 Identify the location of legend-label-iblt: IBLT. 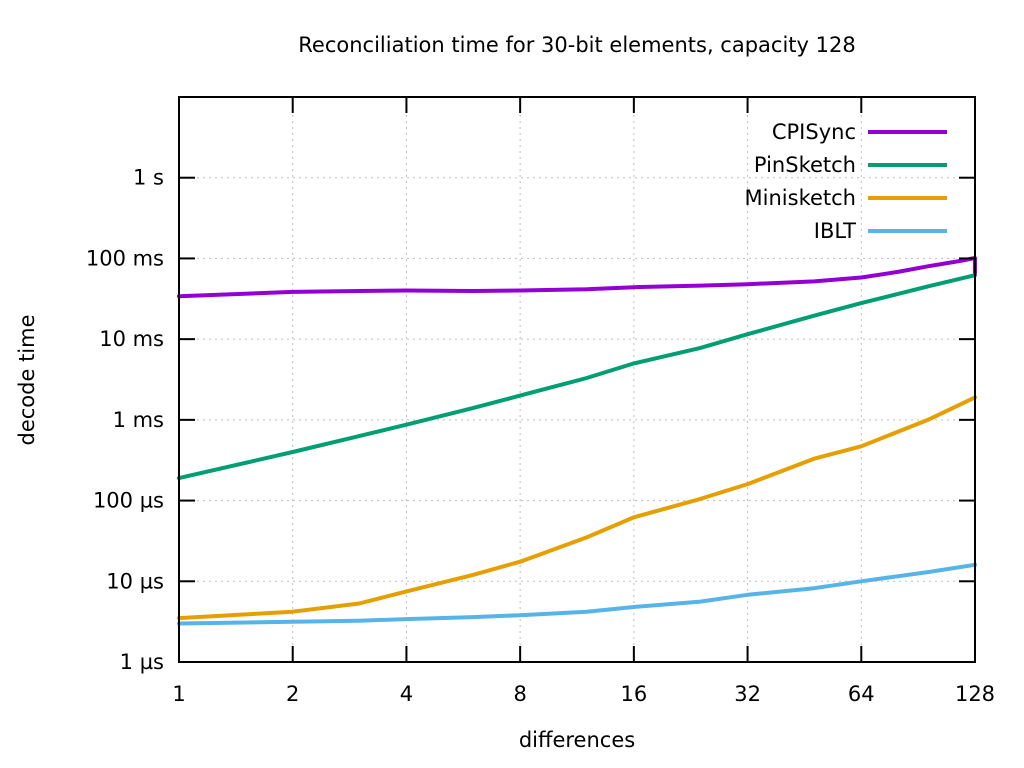
(835, 231).